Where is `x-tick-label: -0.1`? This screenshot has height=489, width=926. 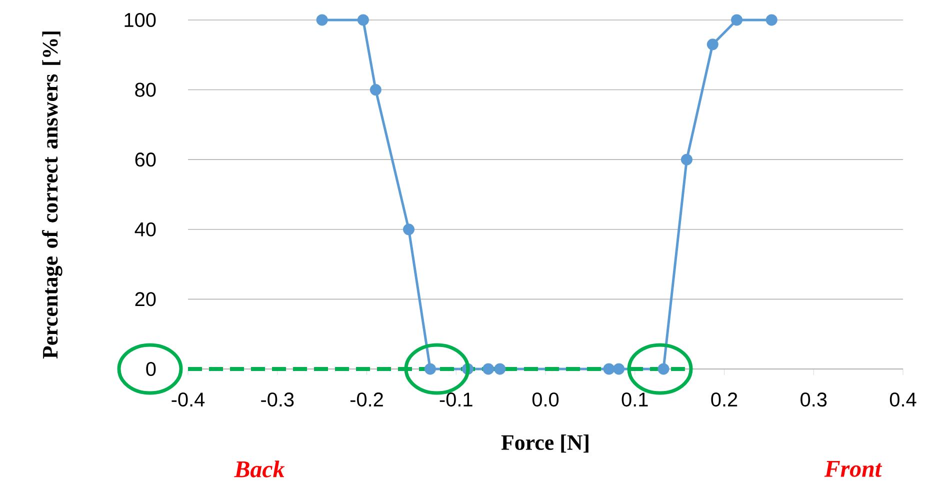
x-tick-label: -0.1 is located at coordinates (456, 399).